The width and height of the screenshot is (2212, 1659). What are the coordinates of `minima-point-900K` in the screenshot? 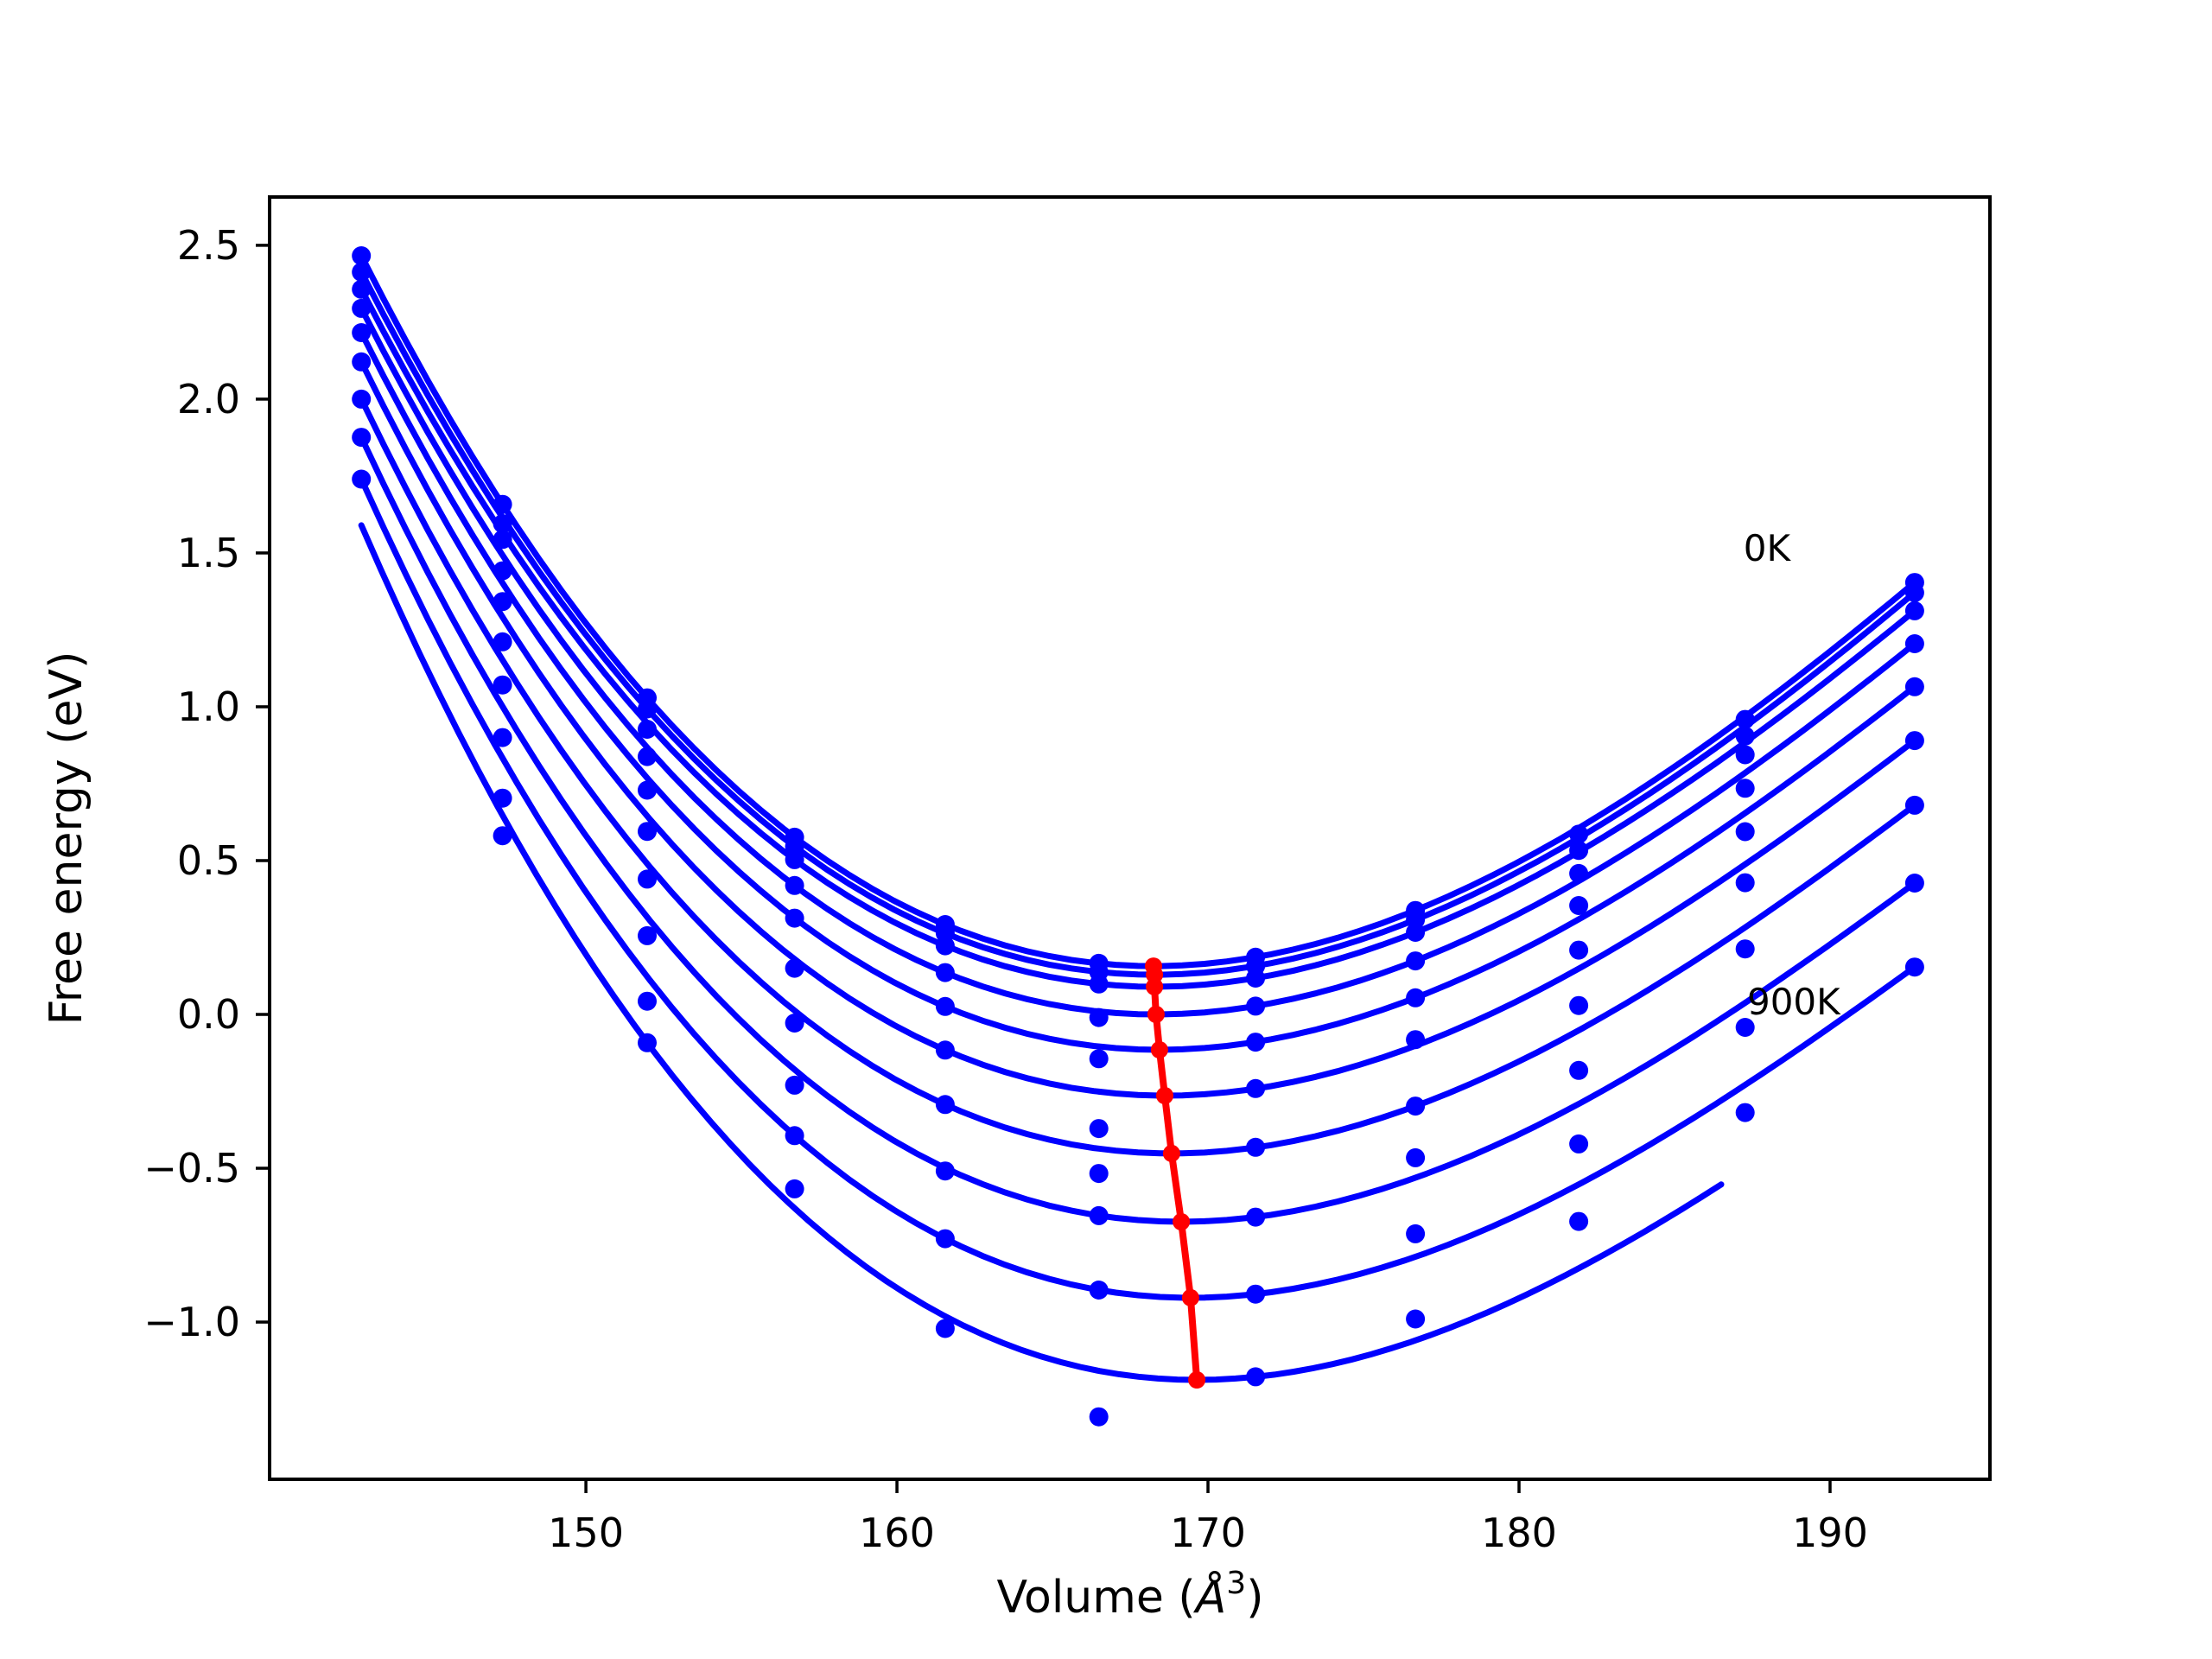 It's located at (1197, 1380).